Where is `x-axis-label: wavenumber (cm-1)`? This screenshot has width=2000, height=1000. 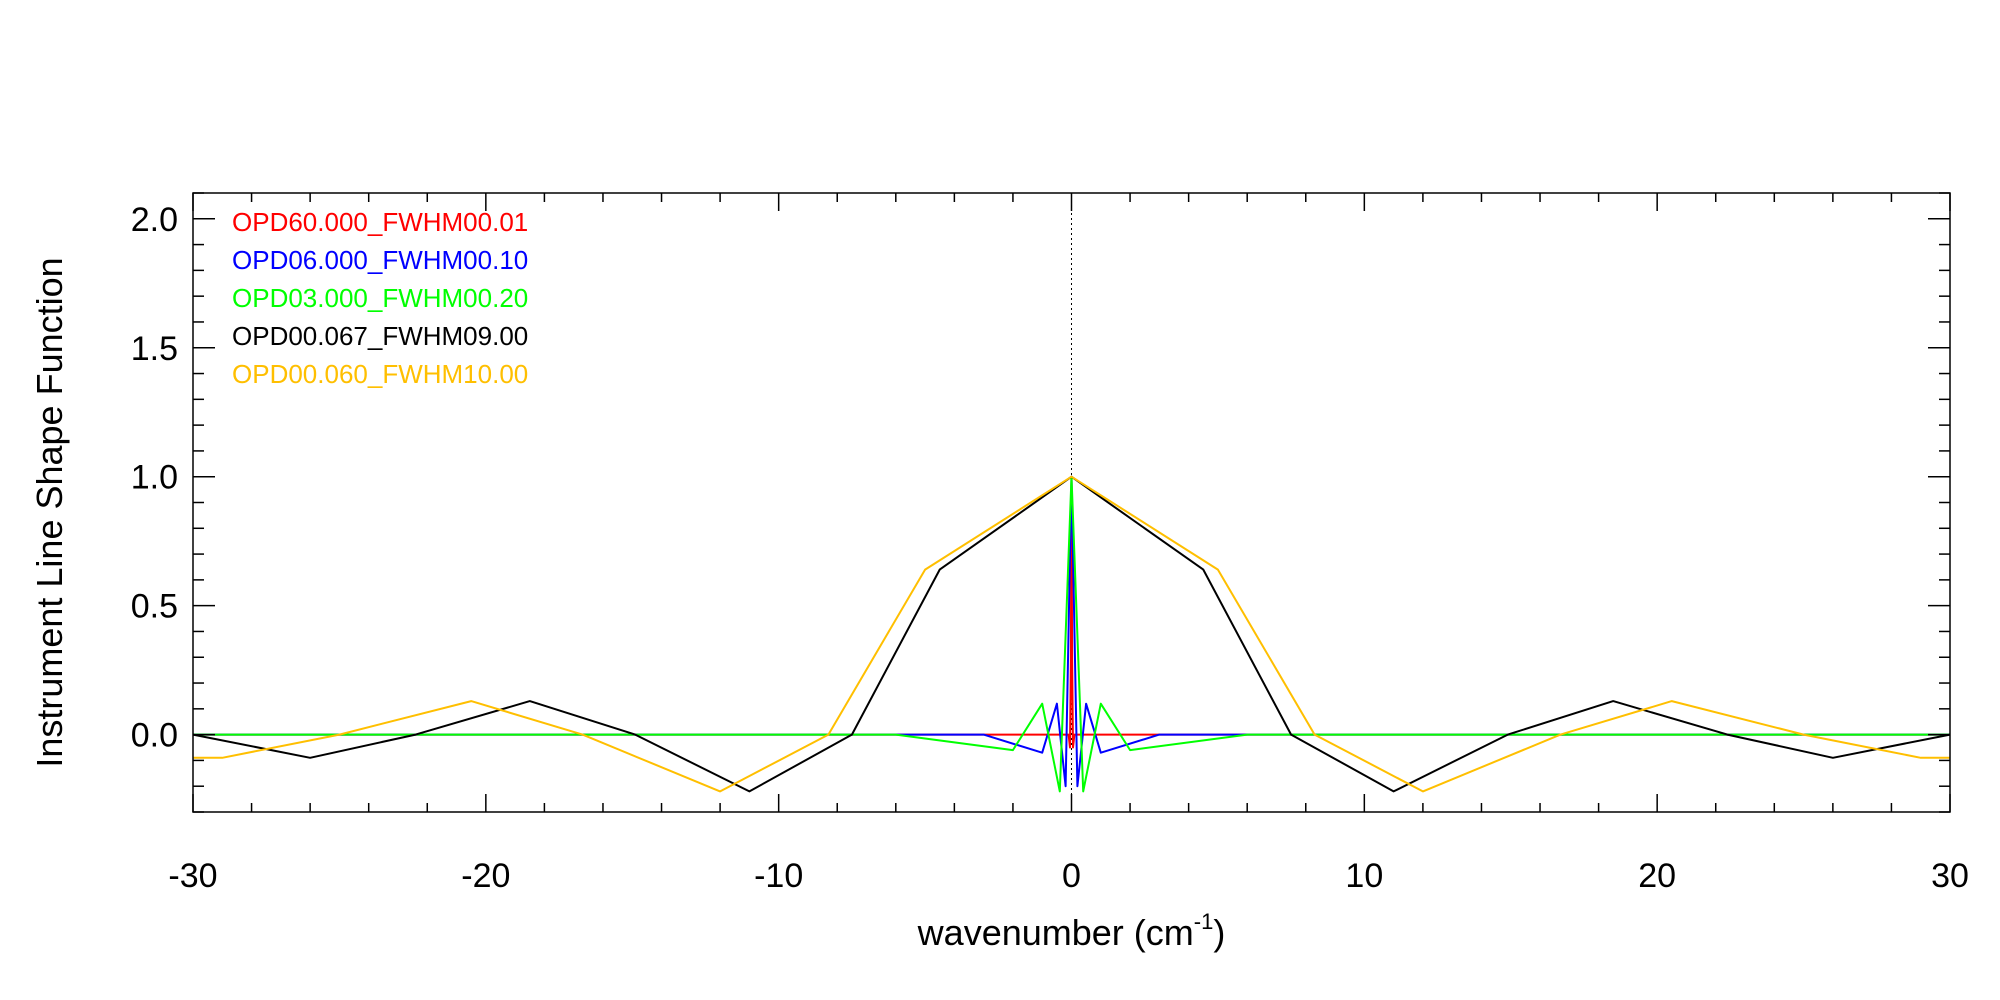
x-axis-label: wavenumber (cm-1) is located at coordinates (1071, 931).